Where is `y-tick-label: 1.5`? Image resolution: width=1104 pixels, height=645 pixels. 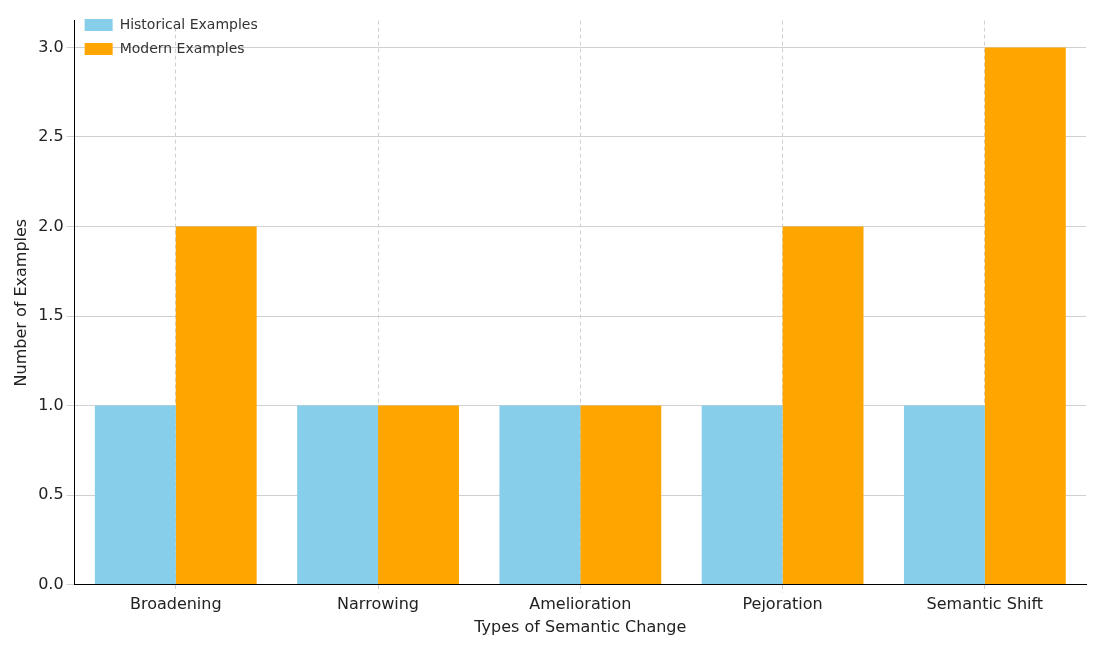 y-tick-label: 1.5 is located at coordinates (51, 315).